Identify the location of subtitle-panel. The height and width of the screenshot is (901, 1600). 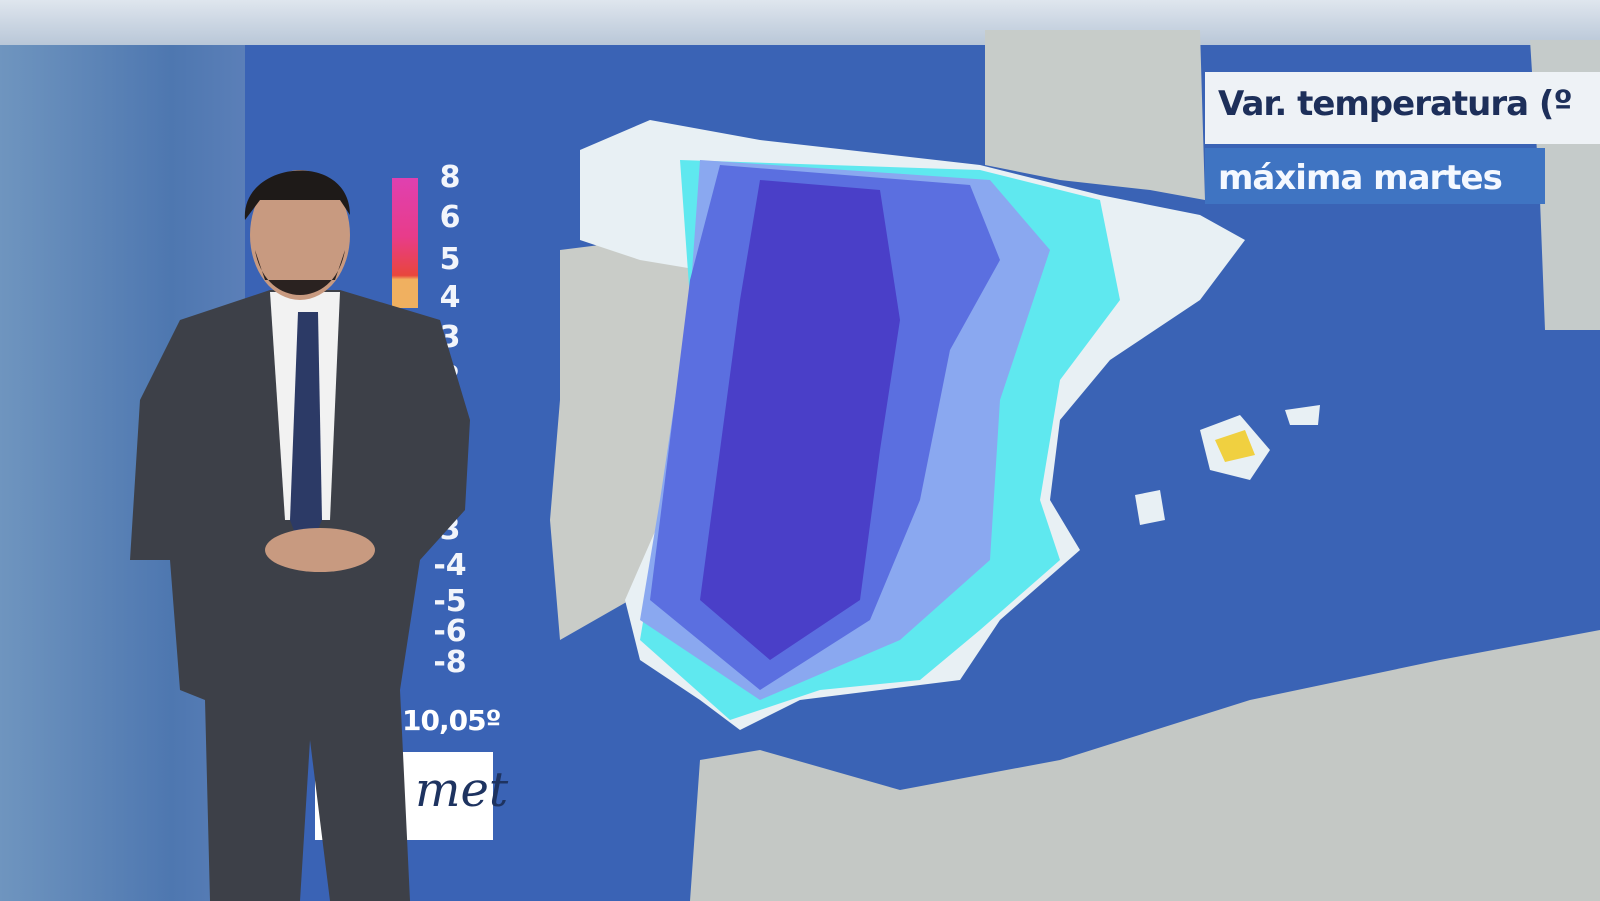
(1375, 176).